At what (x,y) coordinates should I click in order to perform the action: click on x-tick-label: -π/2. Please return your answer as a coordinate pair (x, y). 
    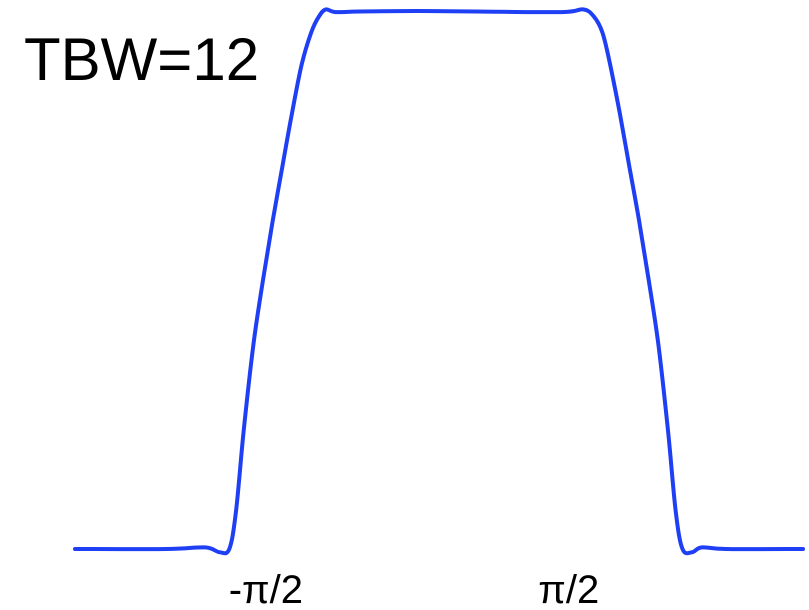
    Looking at the image, I should click on (266, 589).